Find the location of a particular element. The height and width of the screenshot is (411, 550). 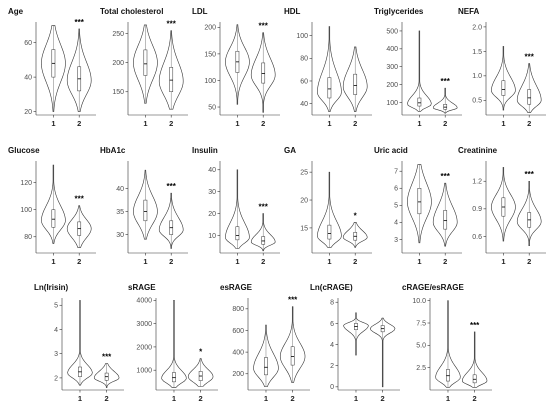

panel-4: HDL 40 60 80 100 1 2 is located at coordinates (328, 67).